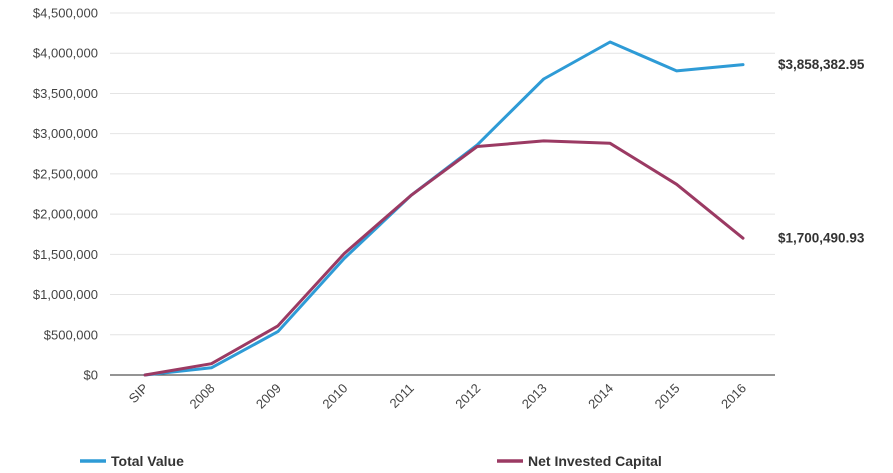 The width and height of the screenshot is (893, 473). Describe the element at coordinates (821, 64) in the screenshot. I see `series-end-label: $3,858,382.95` at that location.